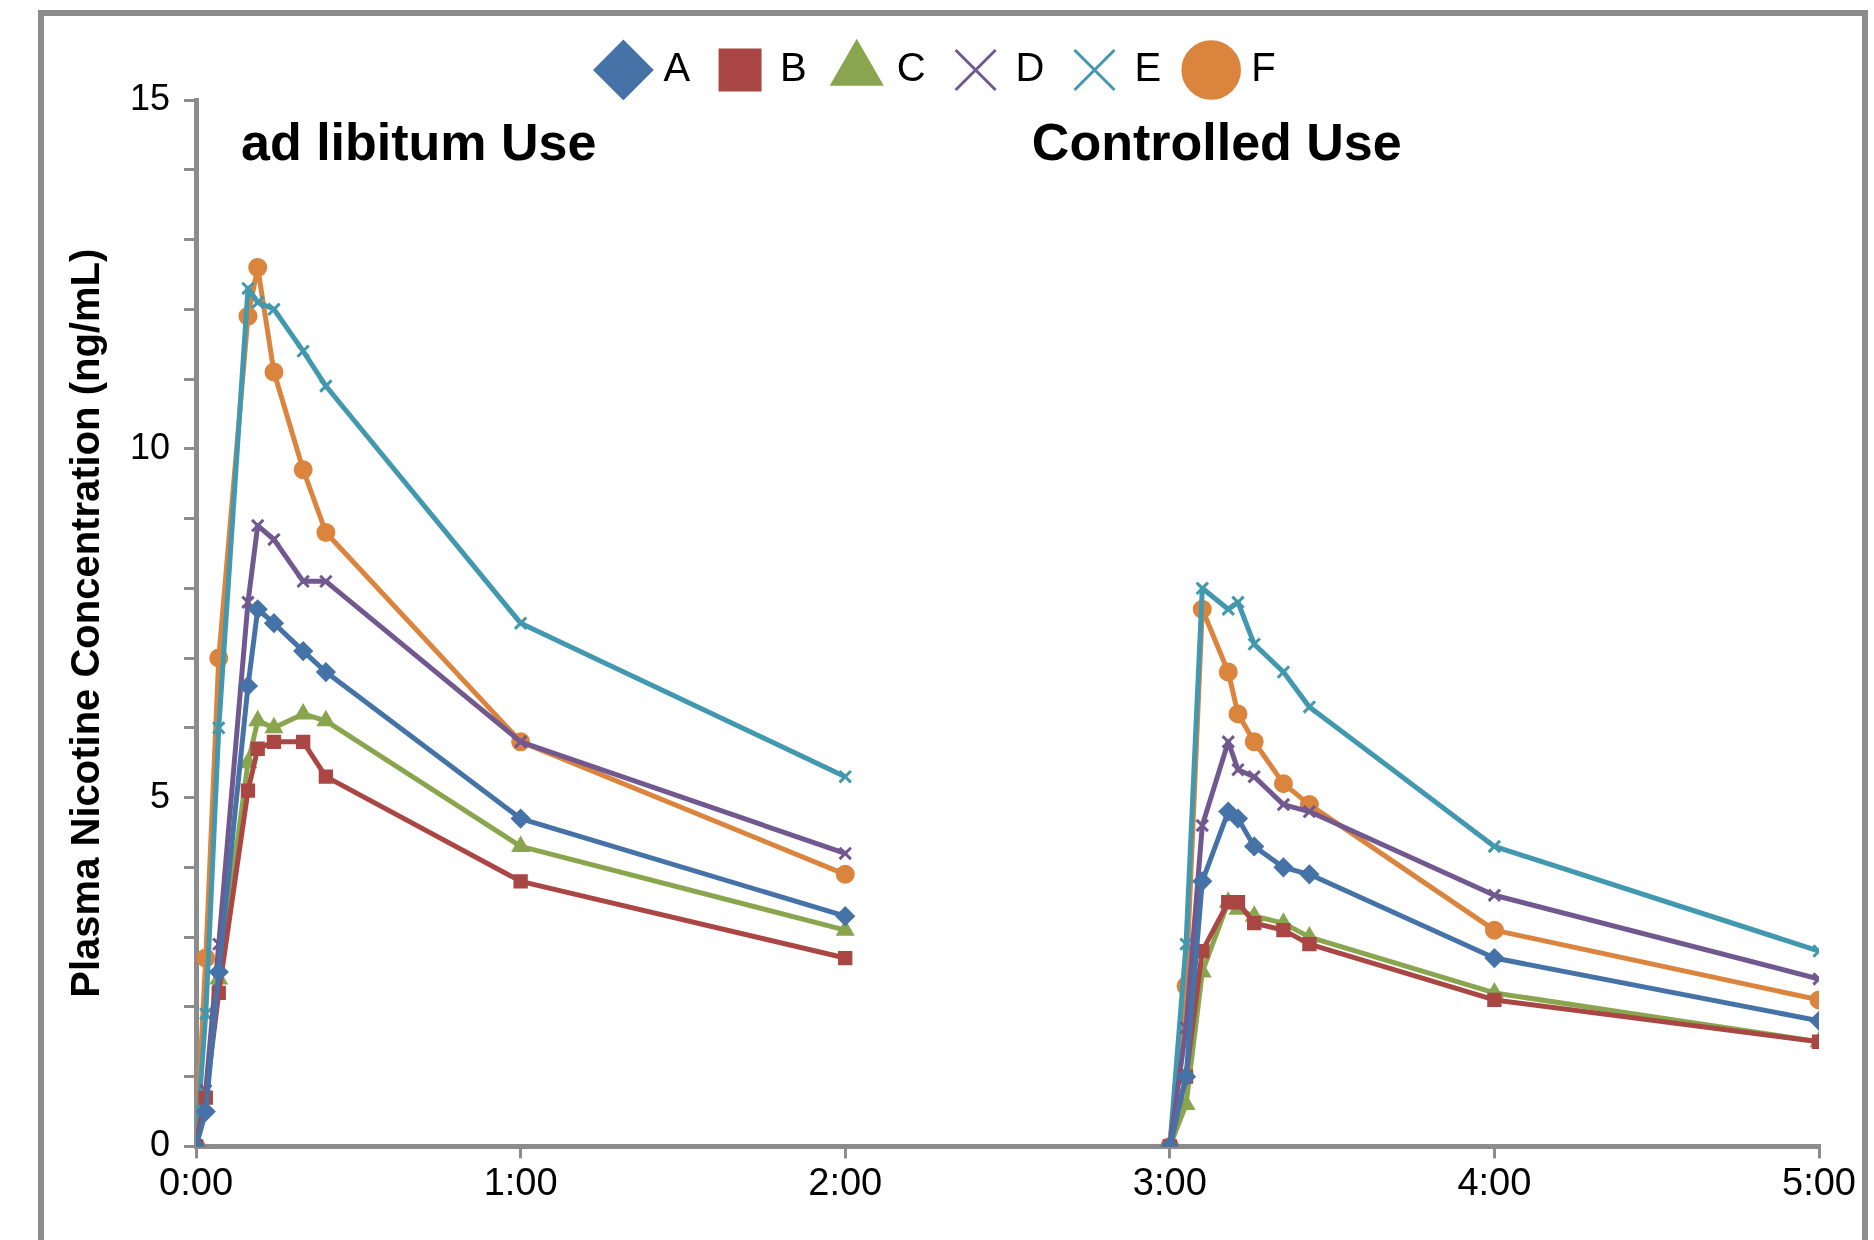 This screenshot has height=1240, width=1874. Describe the element at coordinates (1216, 142) in the screenshot. I see `annotation: Controlled Use` at that location.